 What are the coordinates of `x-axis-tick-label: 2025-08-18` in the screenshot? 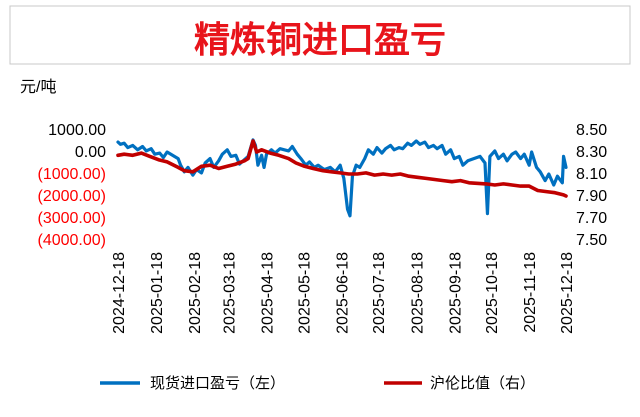 It's located at (417, 293).